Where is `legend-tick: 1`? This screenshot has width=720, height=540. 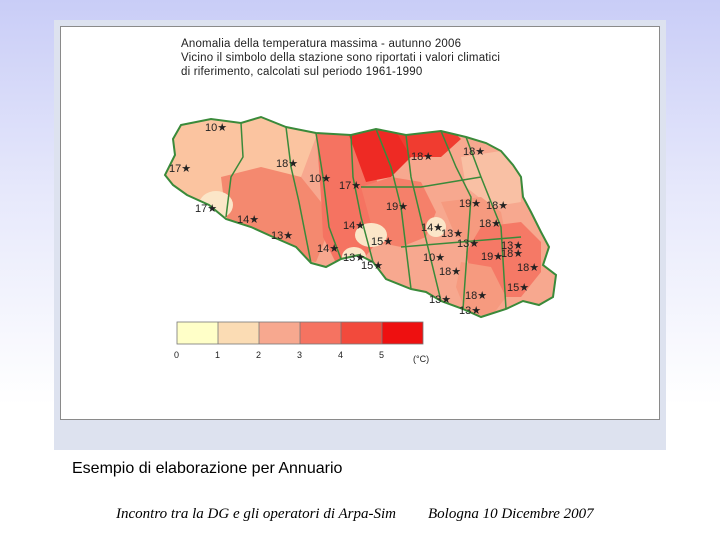 legend-tick: 1 is located at coordinates (217, 355).